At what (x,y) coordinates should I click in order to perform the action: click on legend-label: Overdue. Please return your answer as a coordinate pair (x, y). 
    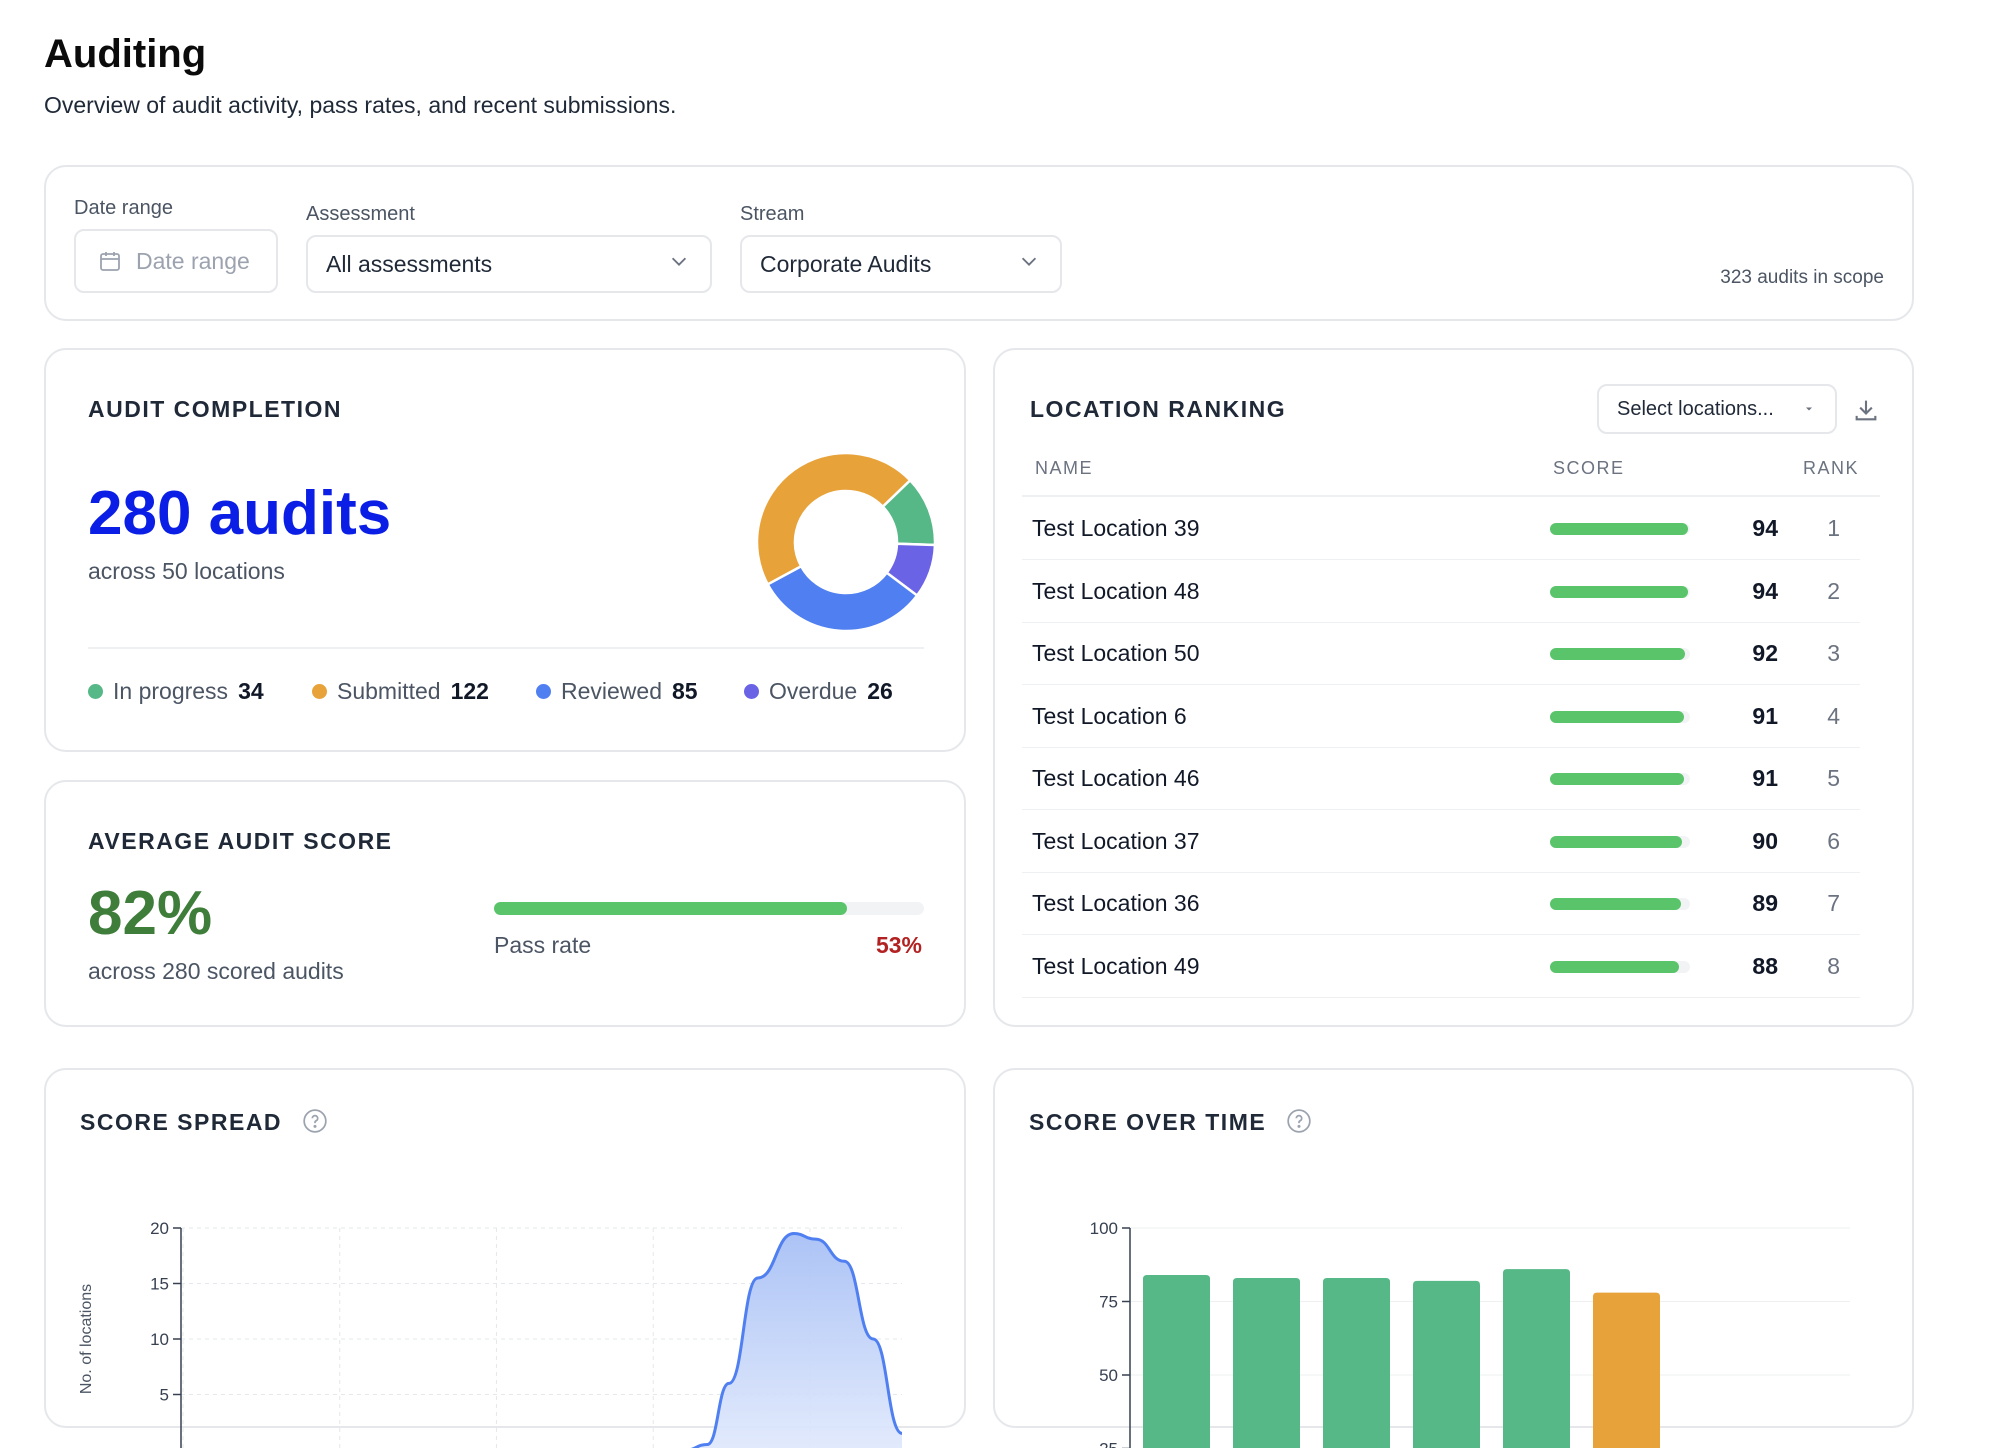
    Looking at the image, I should click on (813, 691).